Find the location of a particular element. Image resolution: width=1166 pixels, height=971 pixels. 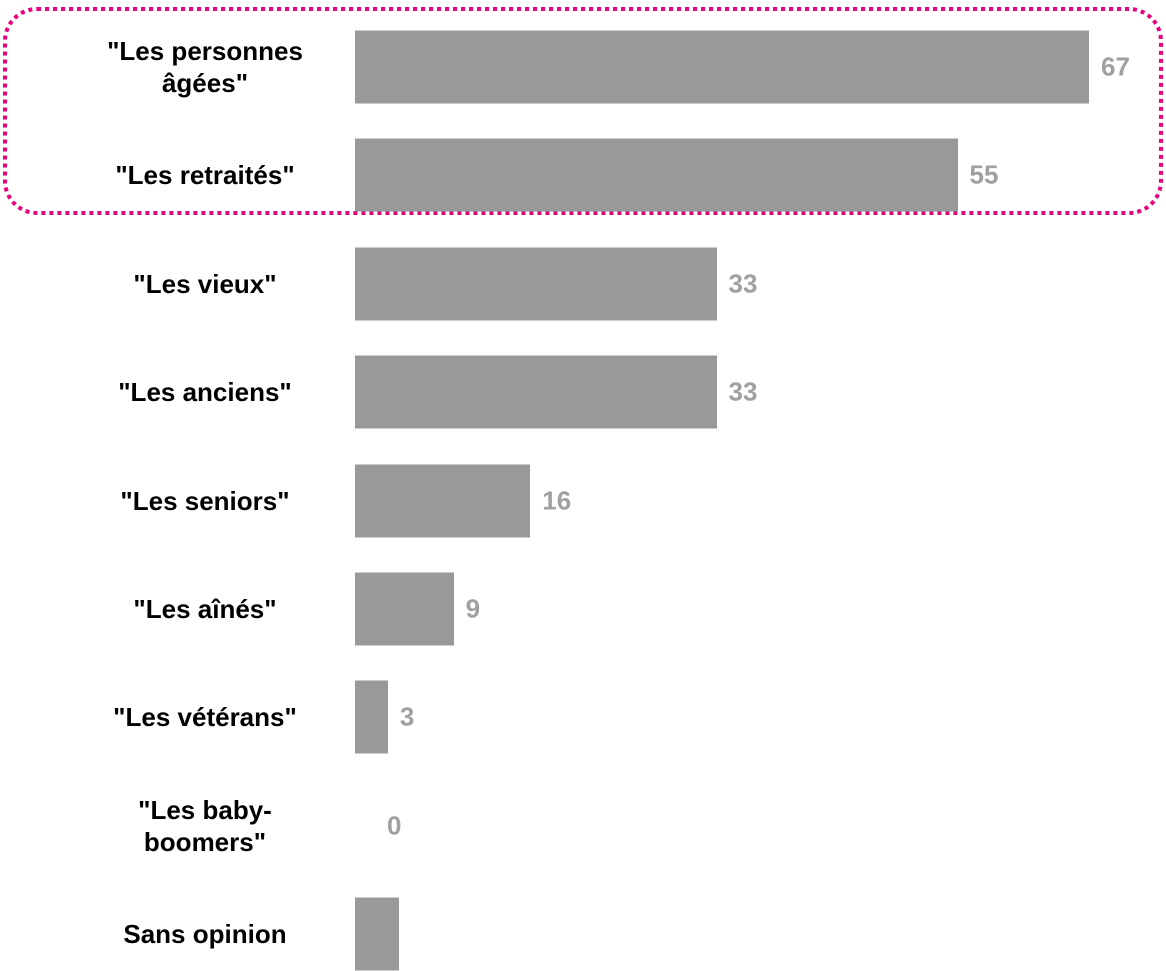

category-label: "Les retraités" is located at coordinates (205, 175).